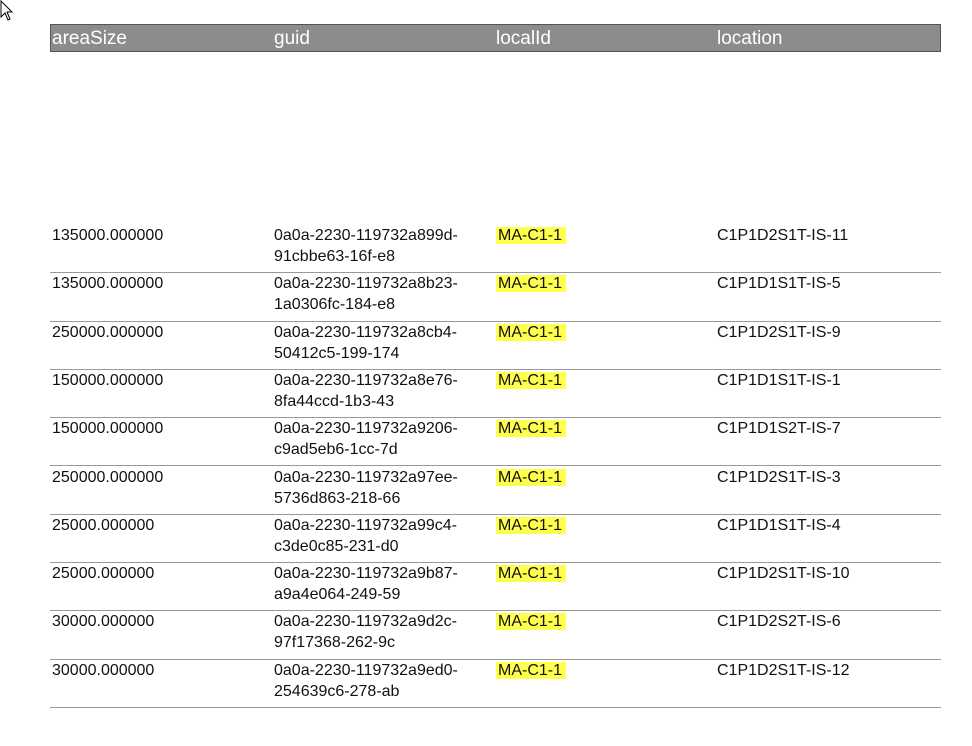 This screenshot has height=746, width=972. I want to click on table-cell: C1P1D2S1T-IS-10, so click(783, 574).